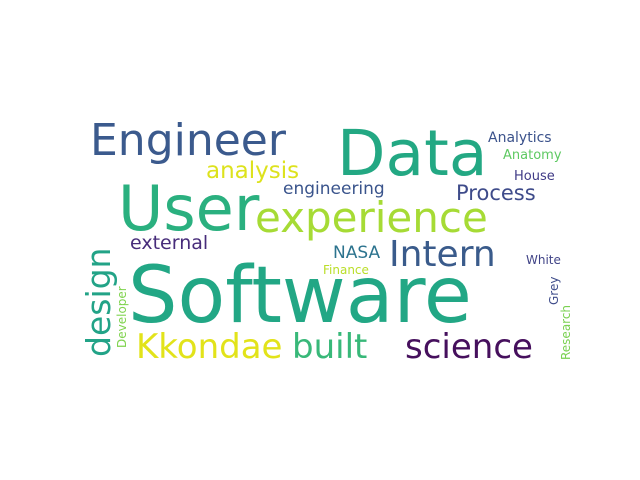  What do you see at coordinates (252, 171) in the screenshot?
I see `word-analysis: analysis` at bounding box center [252, 171].